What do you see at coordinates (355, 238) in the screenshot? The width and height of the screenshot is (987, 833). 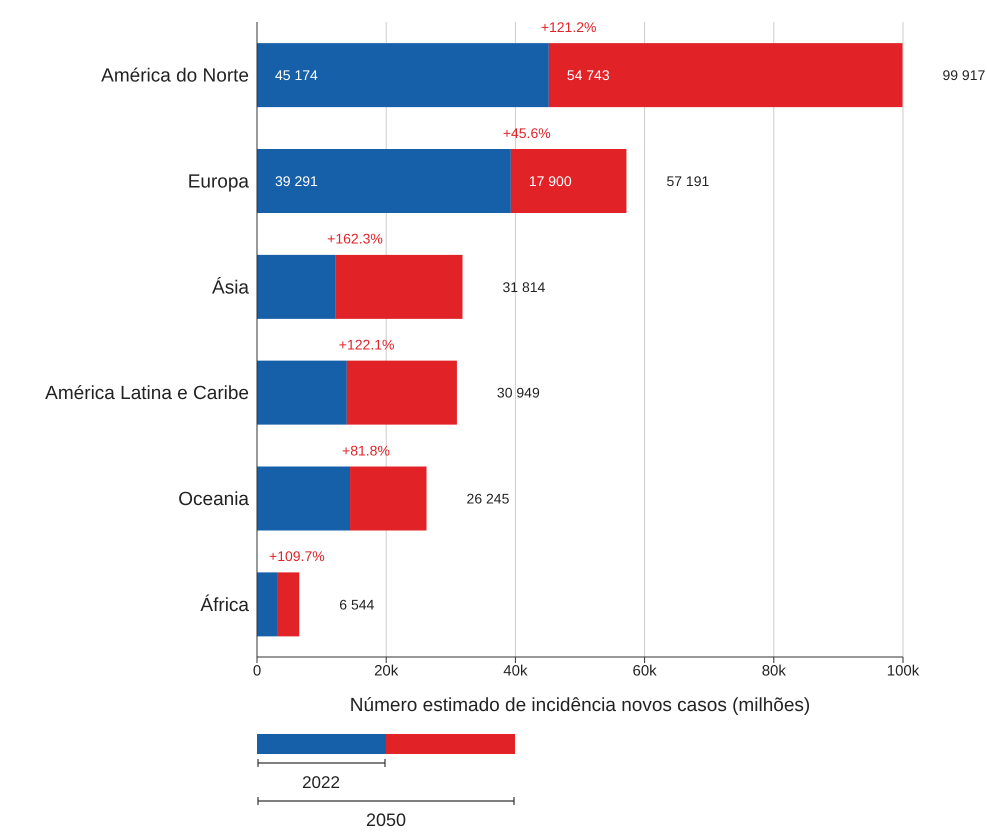 I see `annotation: +162.3%` at bounding box center [355, 238].